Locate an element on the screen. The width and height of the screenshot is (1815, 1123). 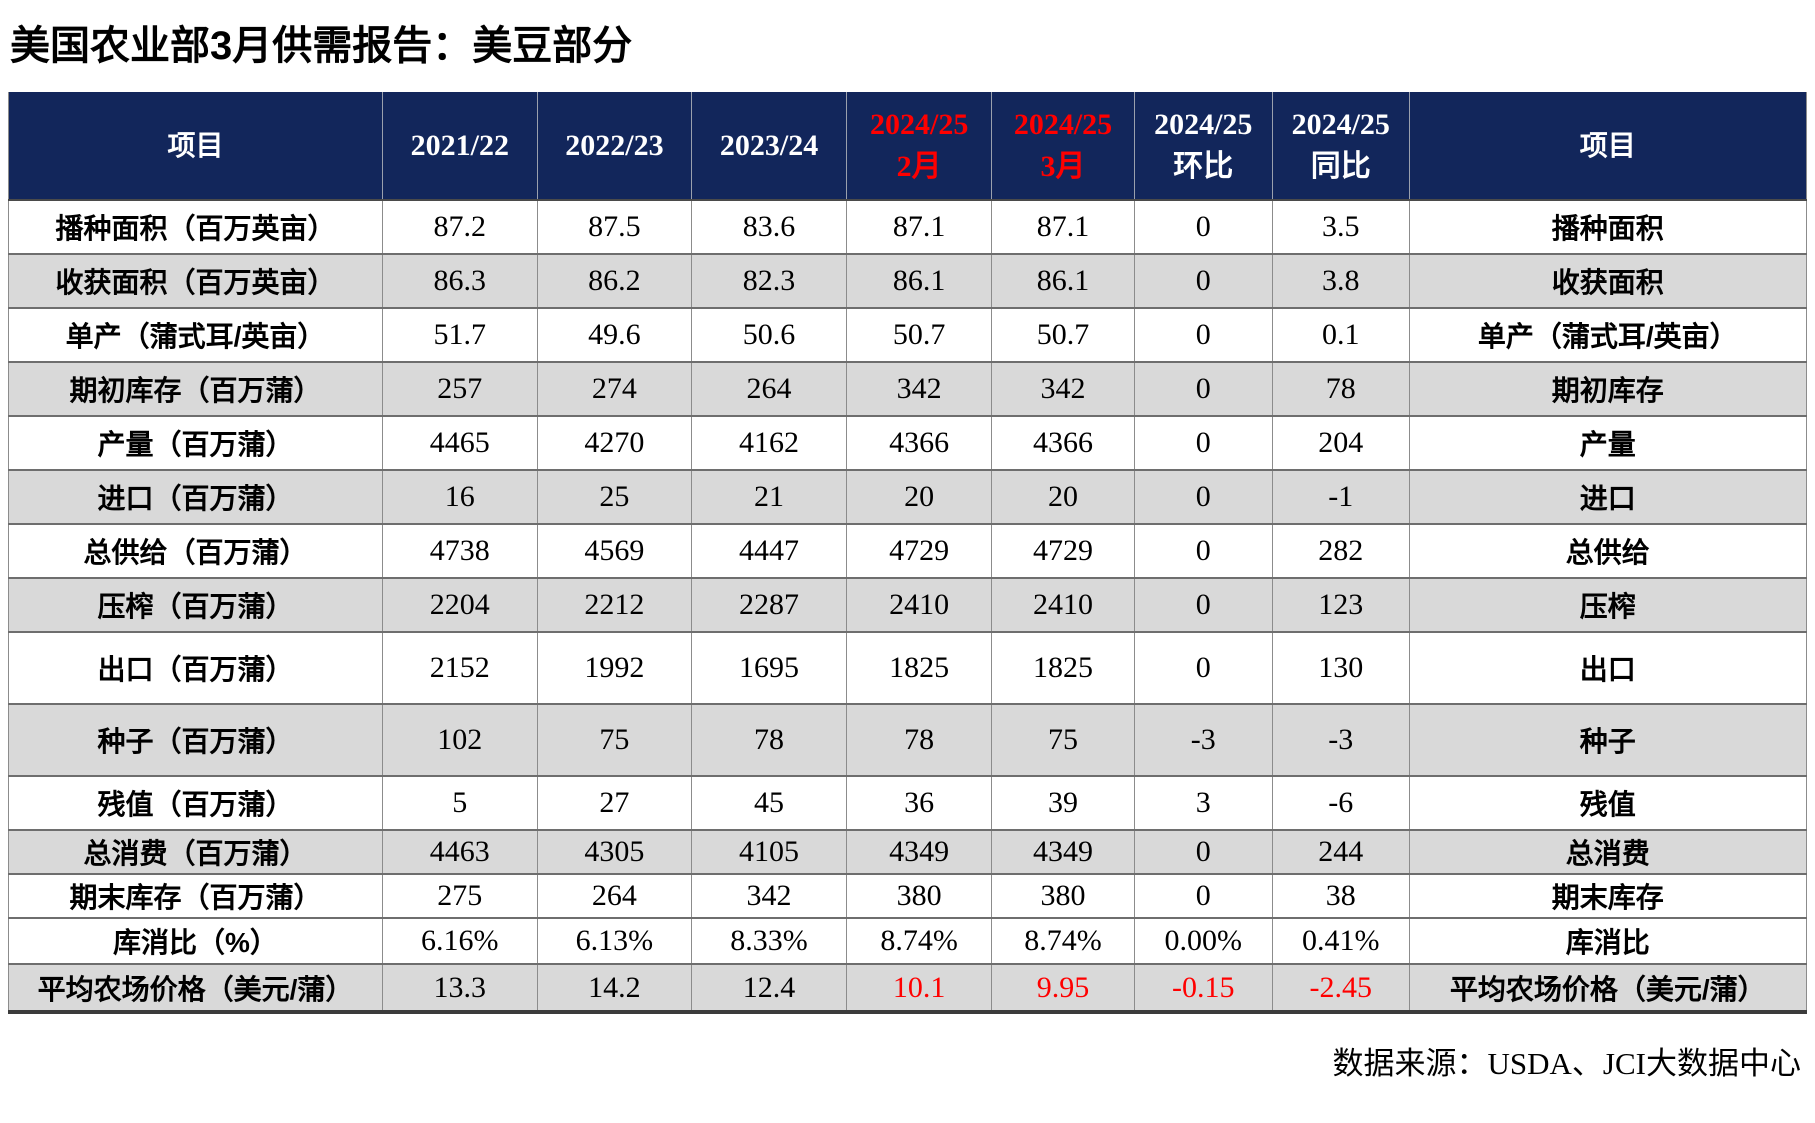
cell-value: 275 is located at coordinates (460, 896).